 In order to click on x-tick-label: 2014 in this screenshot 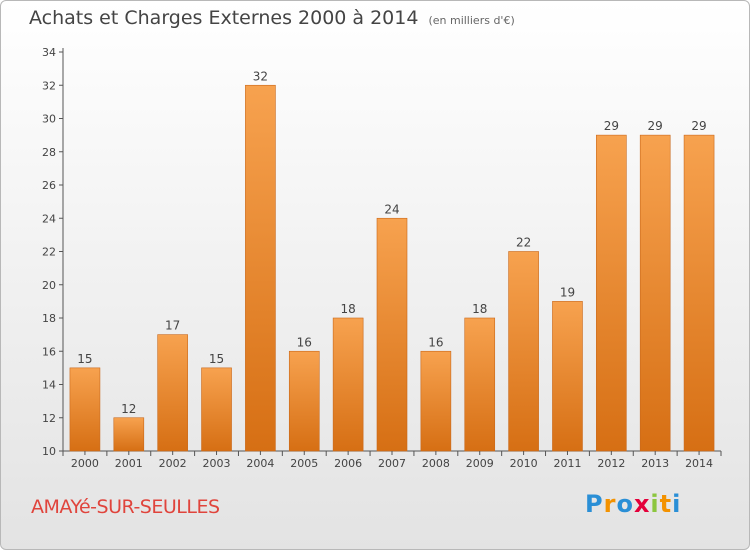, I will do `click(699, 463)`.